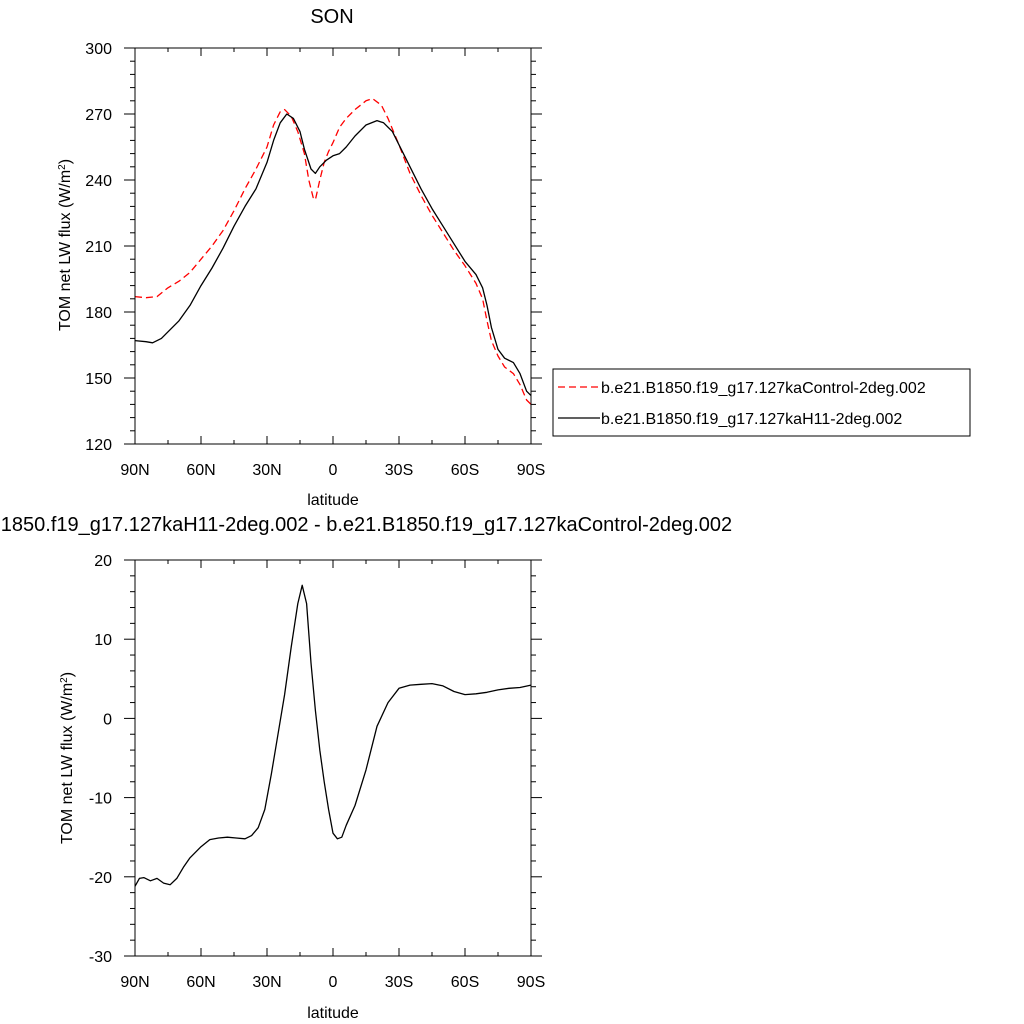 This screenshot has width=1024, height=1024. Describe the element at coordinates (200, 470) in the screenshot. I see `top-x-tick-label: 60N` at that location.